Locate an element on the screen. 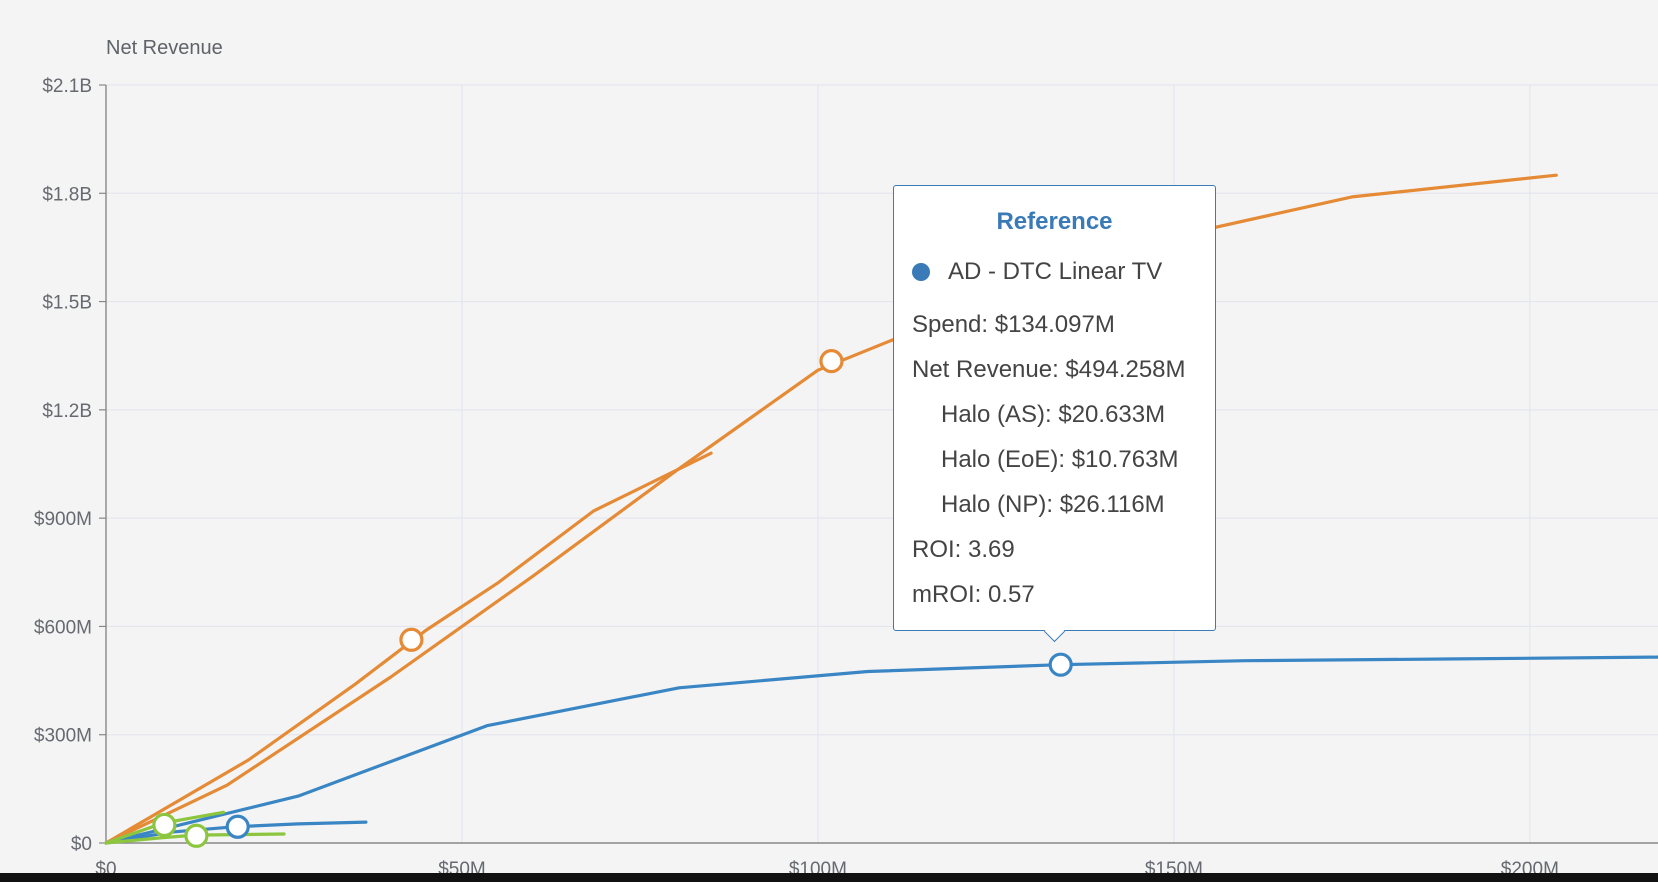  y-tick-label: $1.8B is located at coordinates (67, 194).